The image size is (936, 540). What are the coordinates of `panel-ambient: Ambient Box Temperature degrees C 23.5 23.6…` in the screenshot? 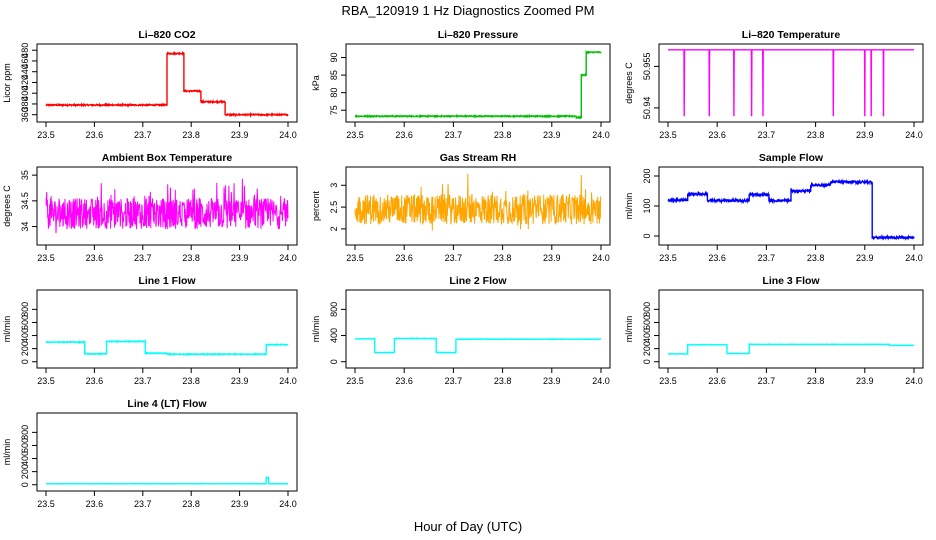 It's located at (150, 207).